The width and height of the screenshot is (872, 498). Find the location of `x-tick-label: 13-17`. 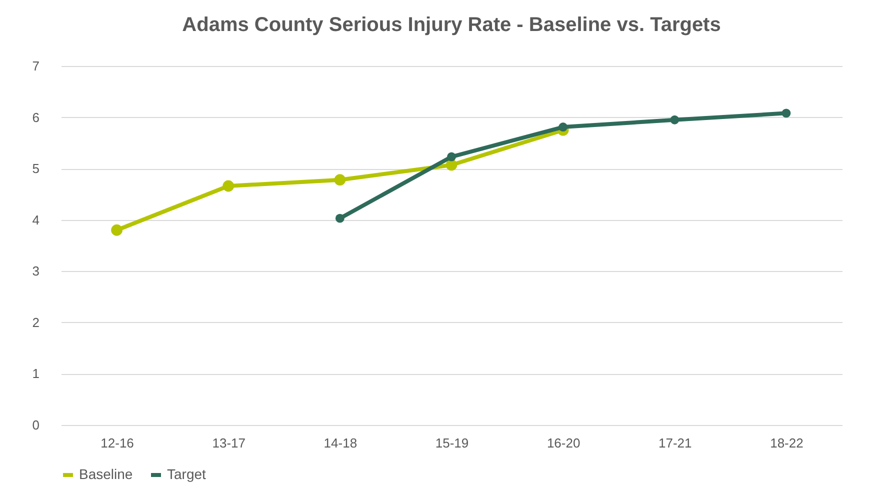

x-tick-label: 13-17 is located at coordinates (229, 443).